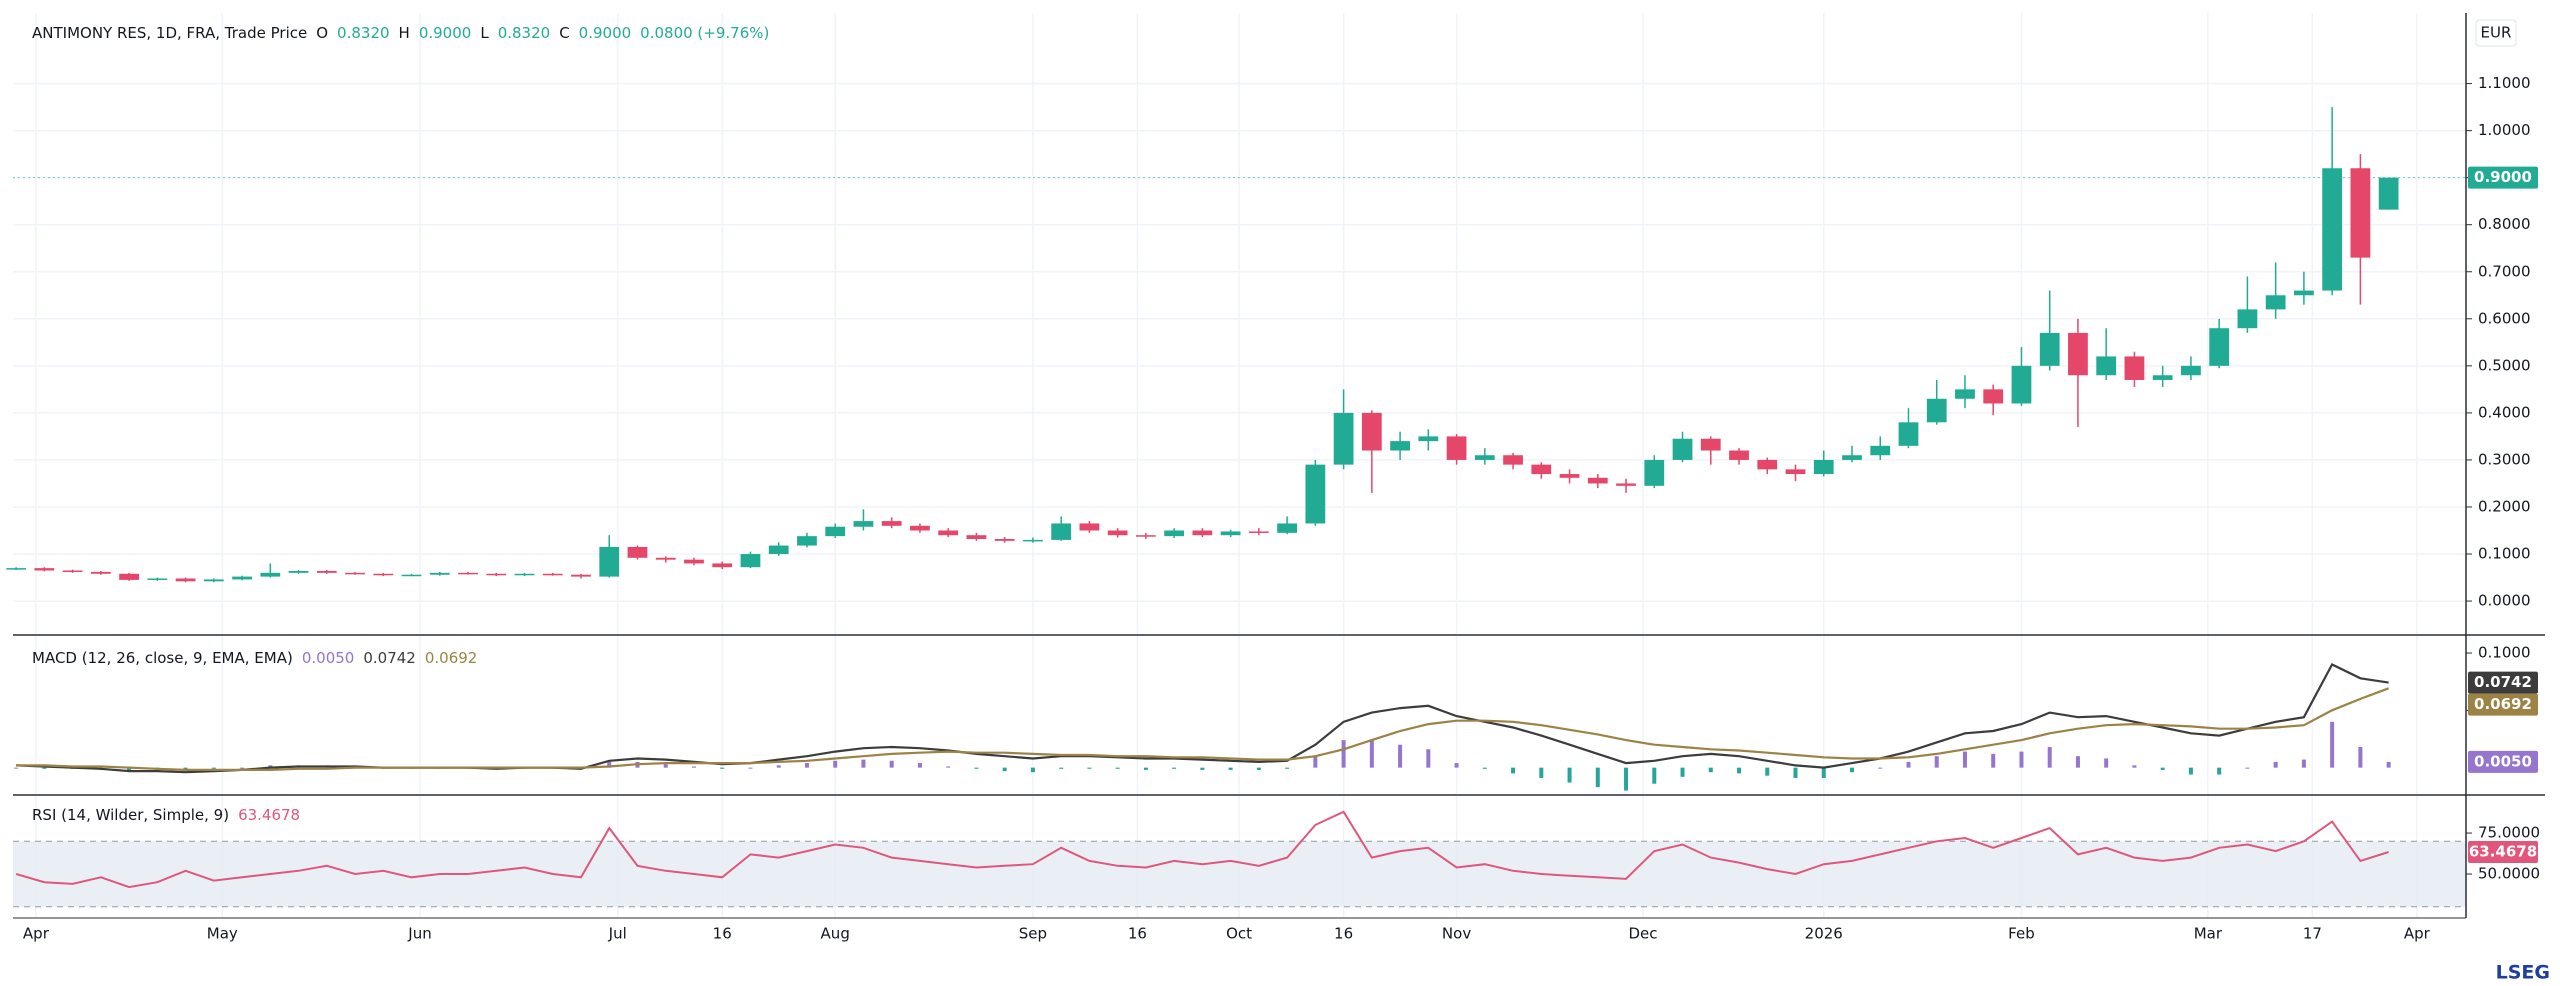 This screenshot has height=986, width=2560. I want to click on x-tick-label: Jun, so click(419, 934).